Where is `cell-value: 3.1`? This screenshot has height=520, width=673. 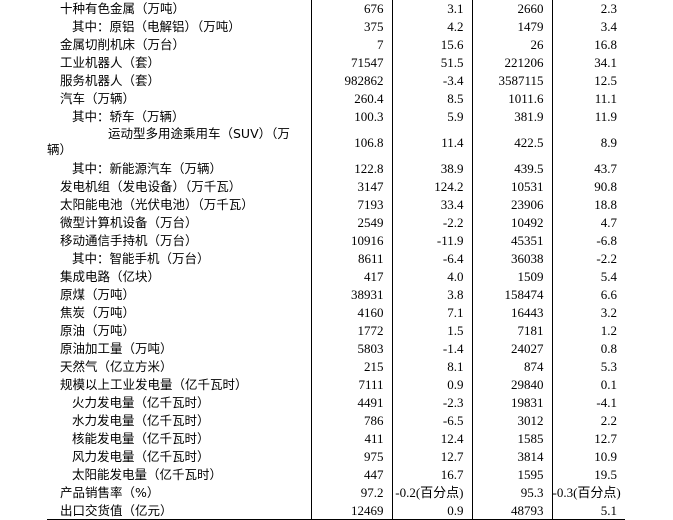 cell-value: 3.1 is located at coordinates (431, 8).